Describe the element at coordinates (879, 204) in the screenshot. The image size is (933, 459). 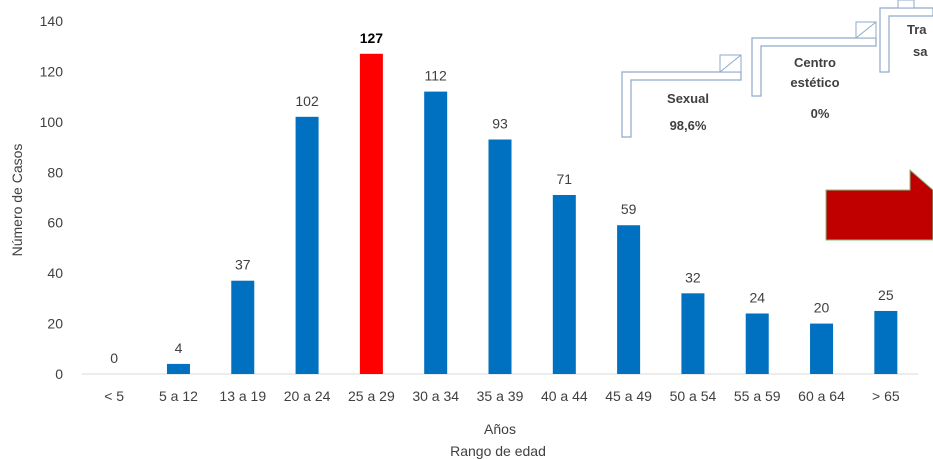
I see `arrow-icon` at that location.